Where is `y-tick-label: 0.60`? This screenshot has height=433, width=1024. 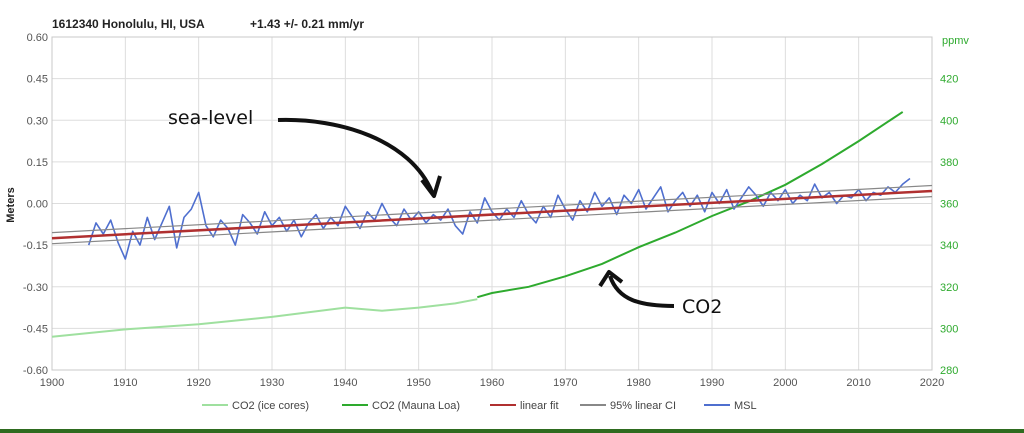 y-tick-label: 0.60 is located at coordinates (37, 38).